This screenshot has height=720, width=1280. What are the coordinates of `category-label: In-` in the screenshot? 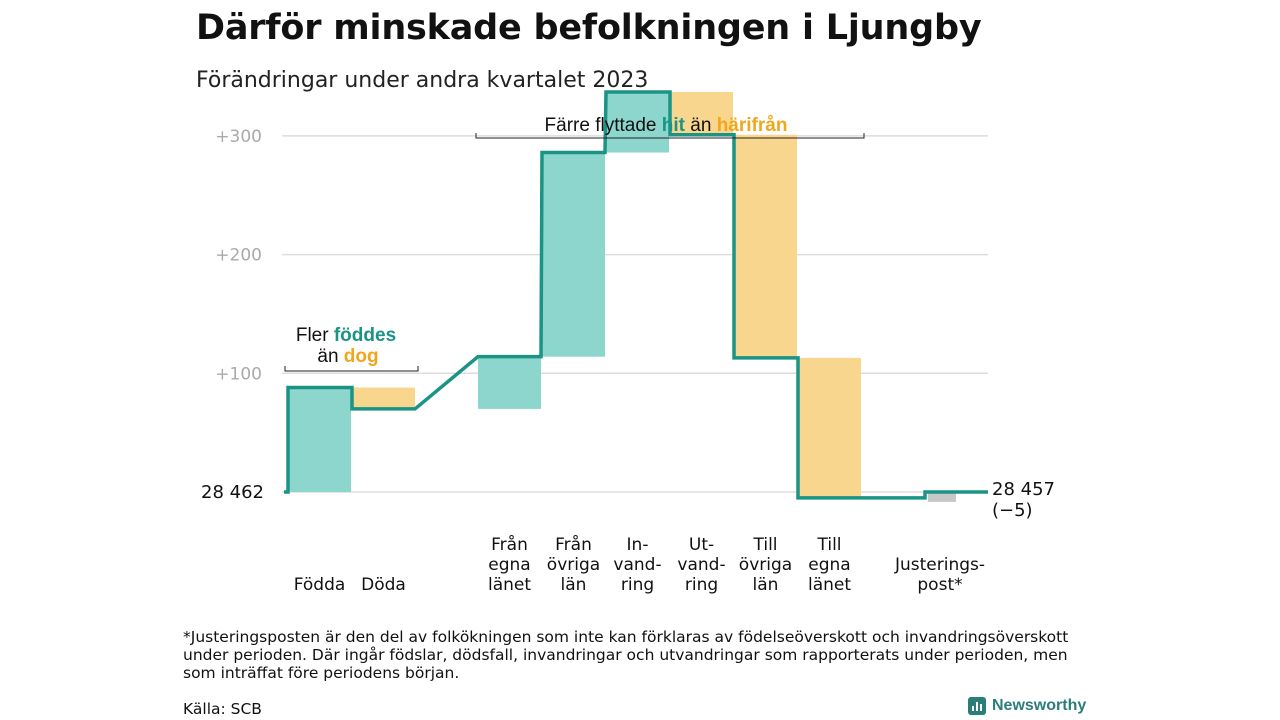 It's located at (638, 545).